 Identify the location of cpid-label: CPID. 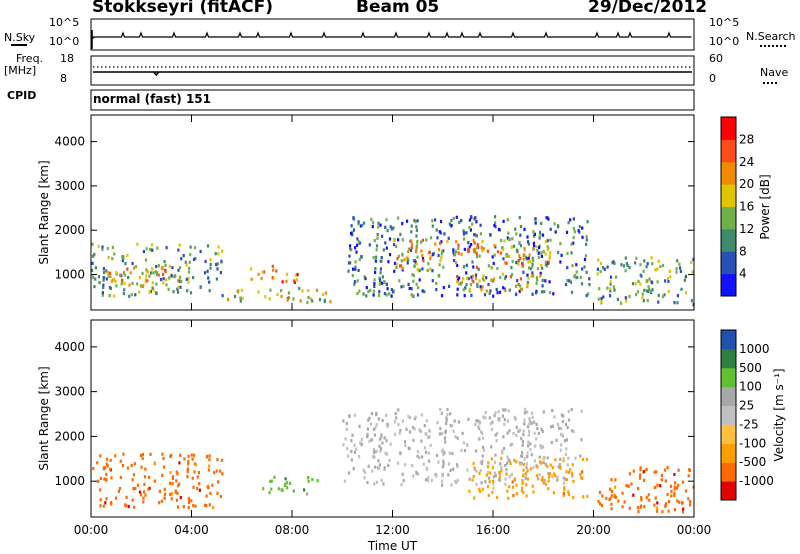
(22, 95).